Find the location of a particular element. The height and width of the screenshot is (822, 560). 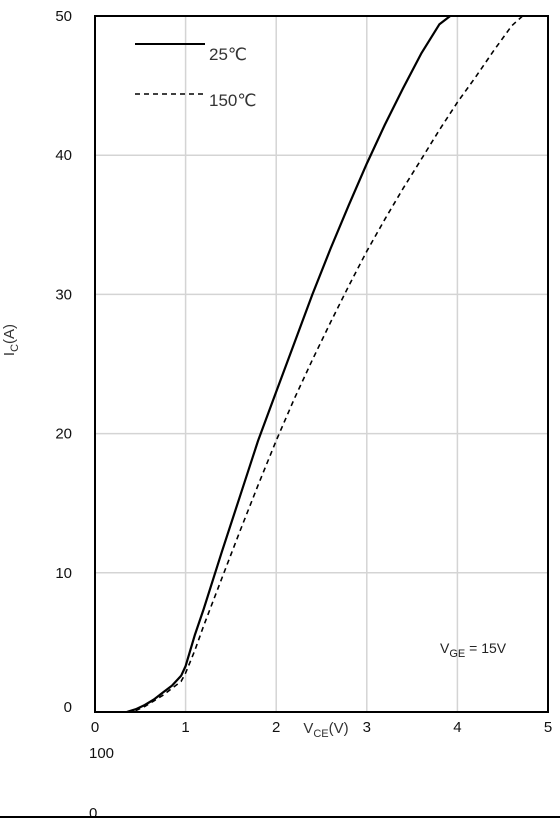

x-tick-label-2: 2 is located at coordinates (276, 727).